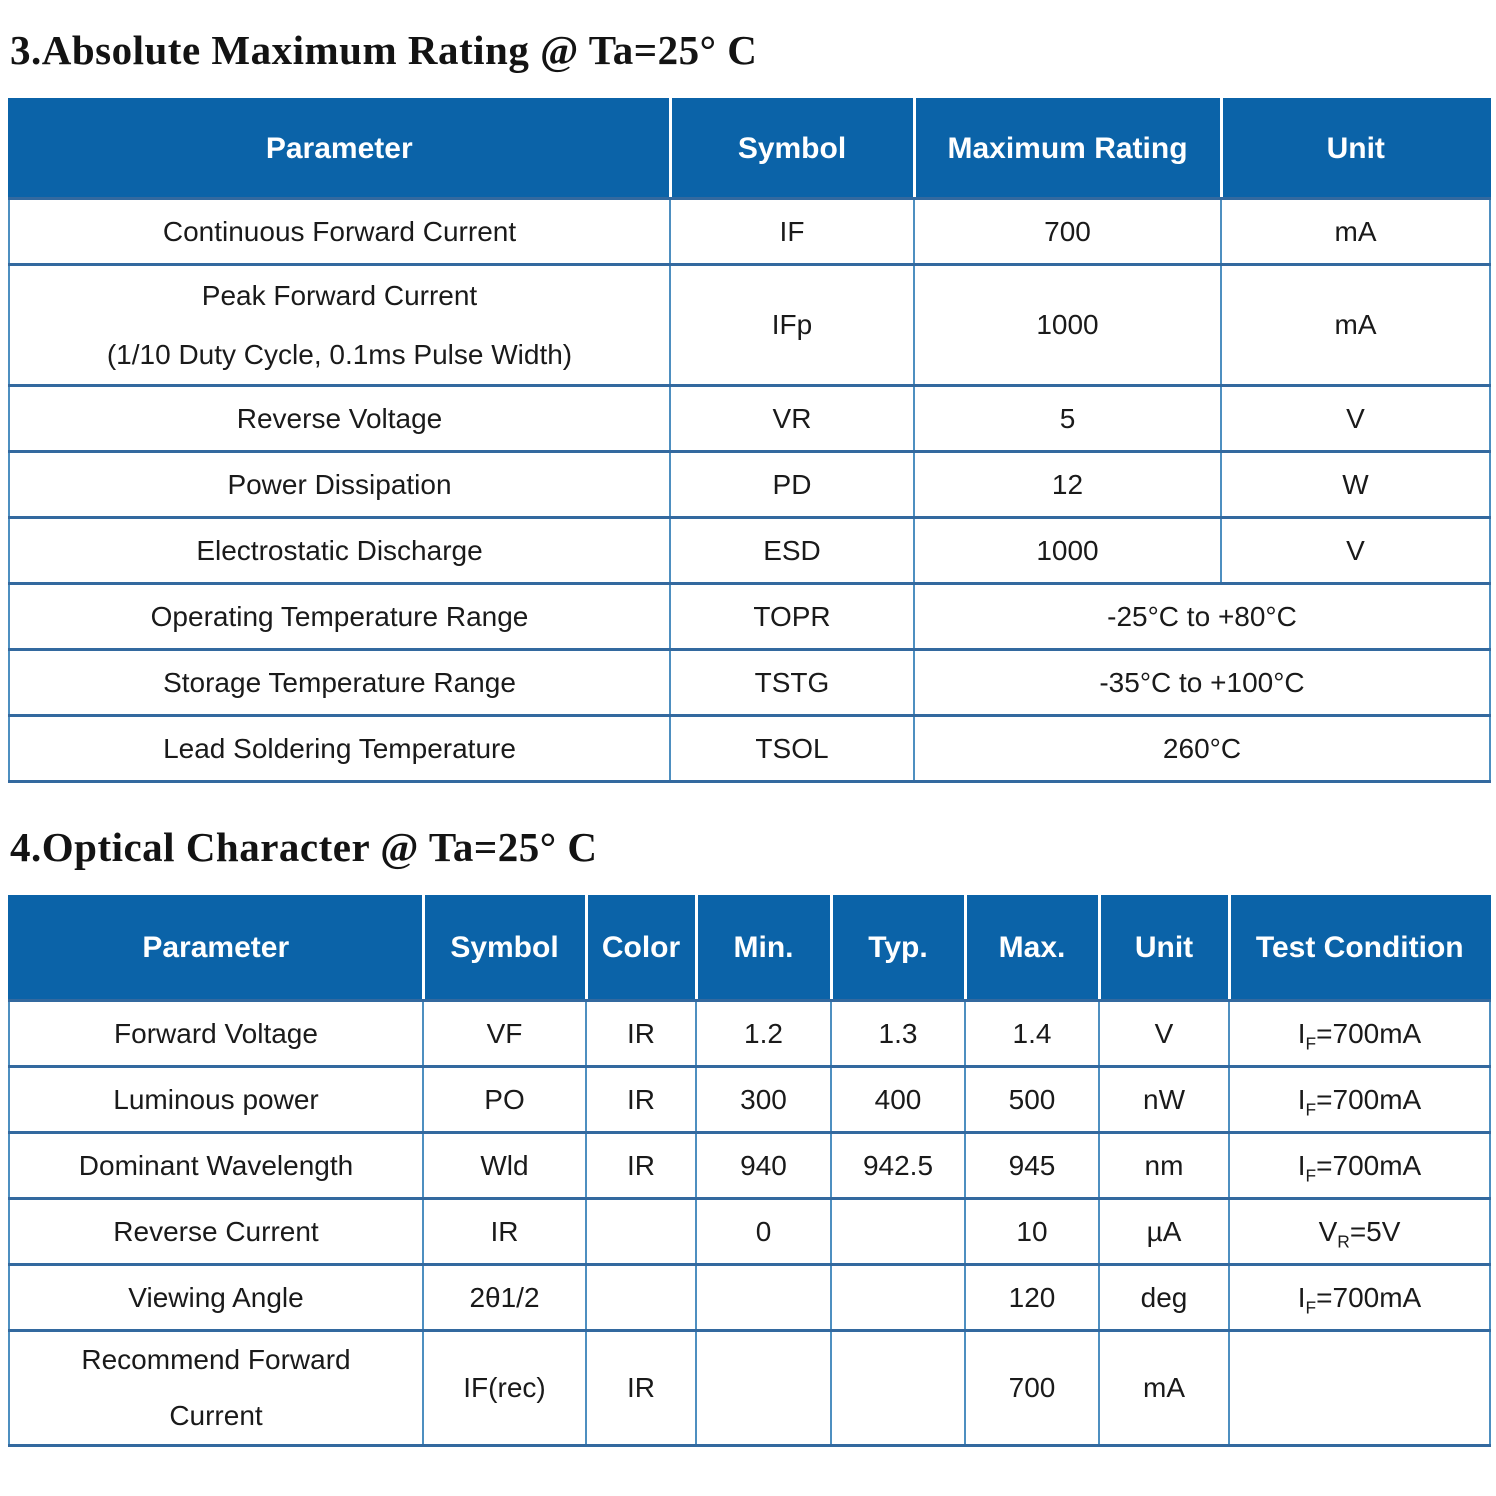 The height and width of the screenshot is (1496, 1496). I want to click on symbol-cell: ESD, so click(792, 550).